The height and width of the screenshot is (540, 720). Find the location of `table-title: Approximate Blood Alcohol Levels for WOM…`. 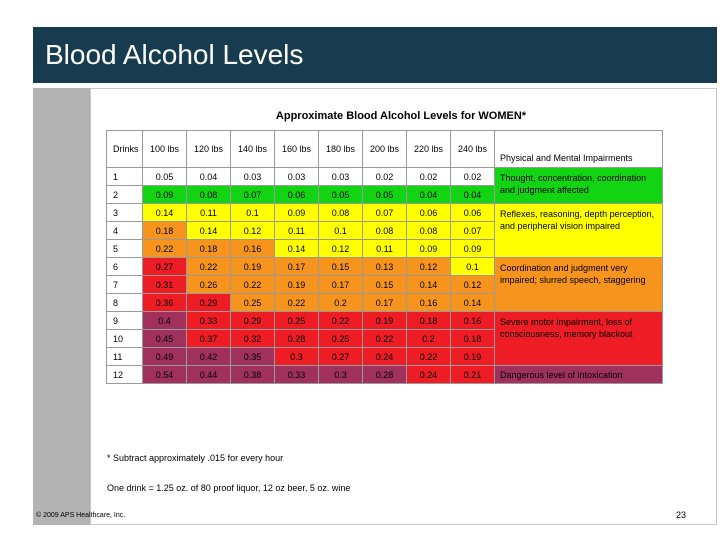

table-title: Approximate Blood Alcohol Levels for WOM… is located at coordinates (401, 116).